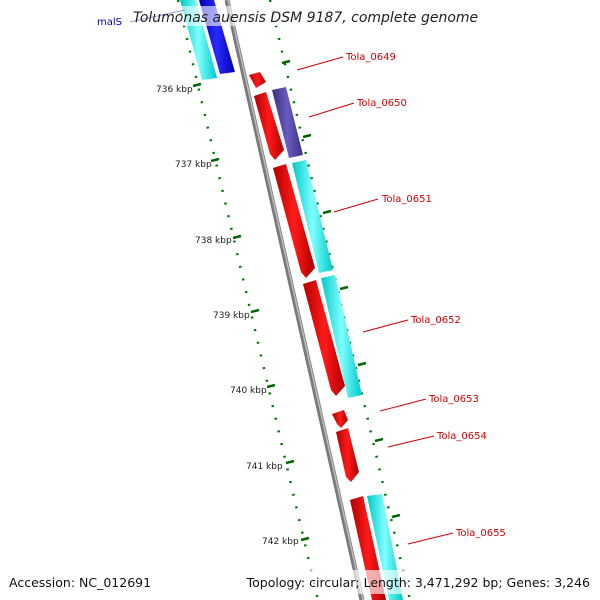  I want to click on gene-label-malS: malS, so click(109, 22).